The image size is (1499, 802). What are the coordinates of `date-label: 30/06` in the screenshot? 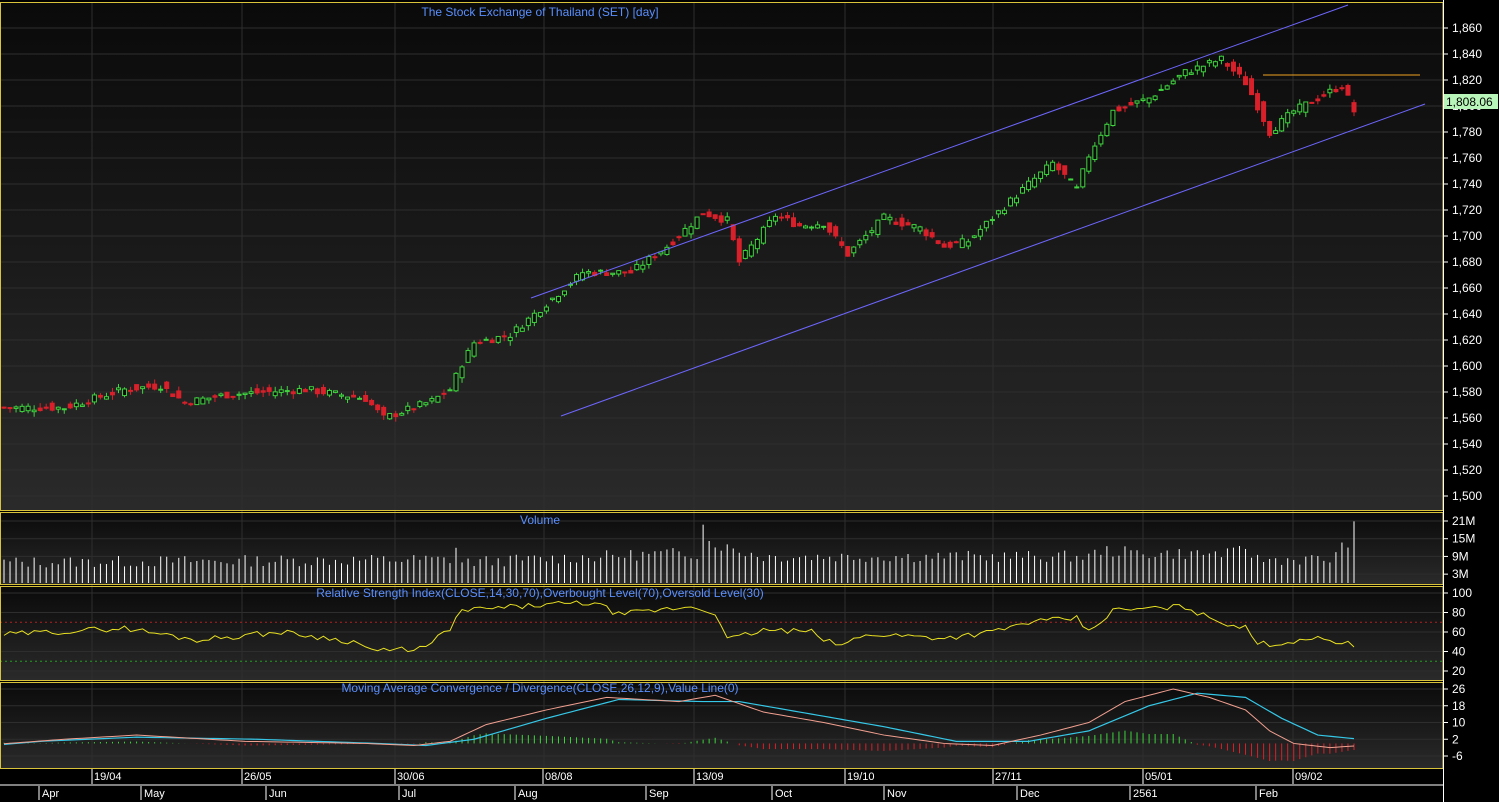 It's located at (411, 777).